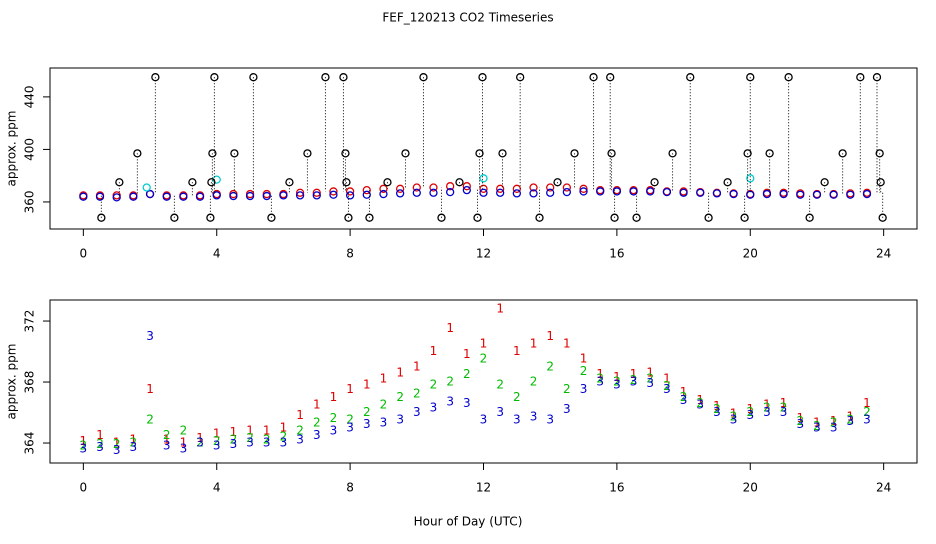 The image size is (936, 544). What do you see at coordinates (30, 149) in the screenshot?
I see `y-tick-label: 400` at bounding box center [30, 149].